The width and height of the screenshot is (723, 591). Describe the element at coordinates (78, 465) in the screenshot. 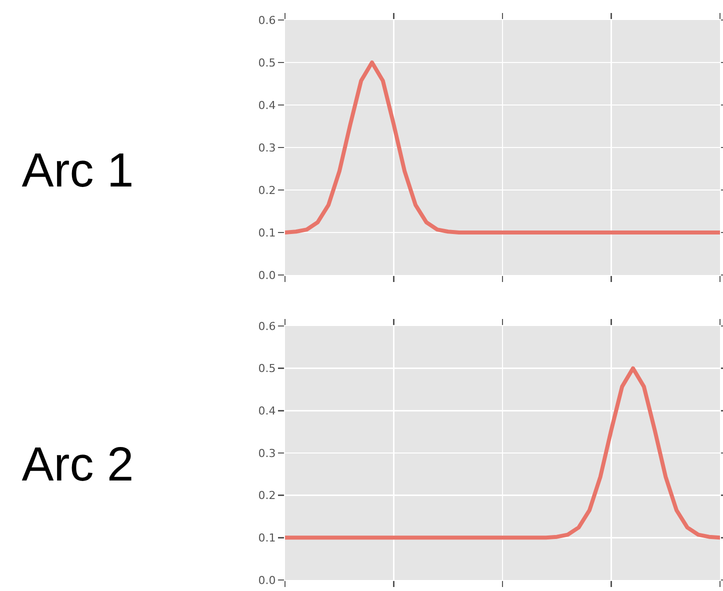

I see `text: Arc 2` at that location.